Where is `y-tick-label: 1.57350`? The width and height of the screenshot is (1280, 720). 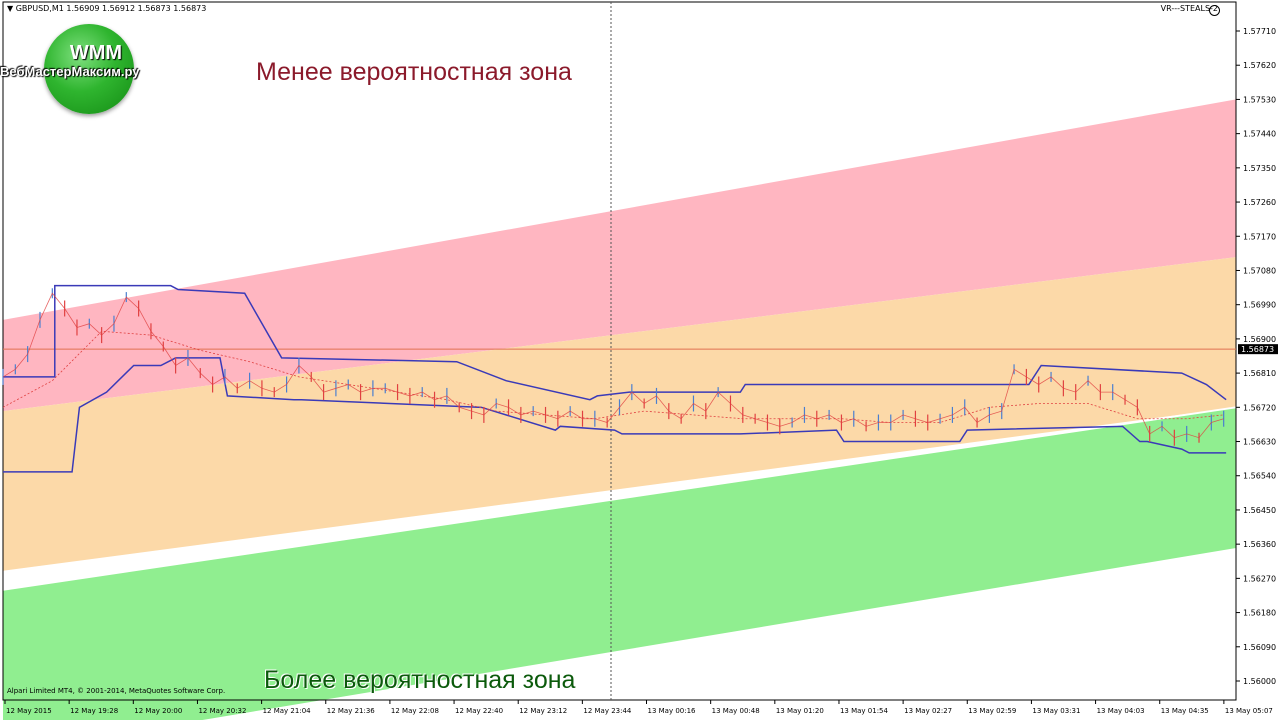
y-tick-label: 1.57350 is located at coordinates (1259, 168).